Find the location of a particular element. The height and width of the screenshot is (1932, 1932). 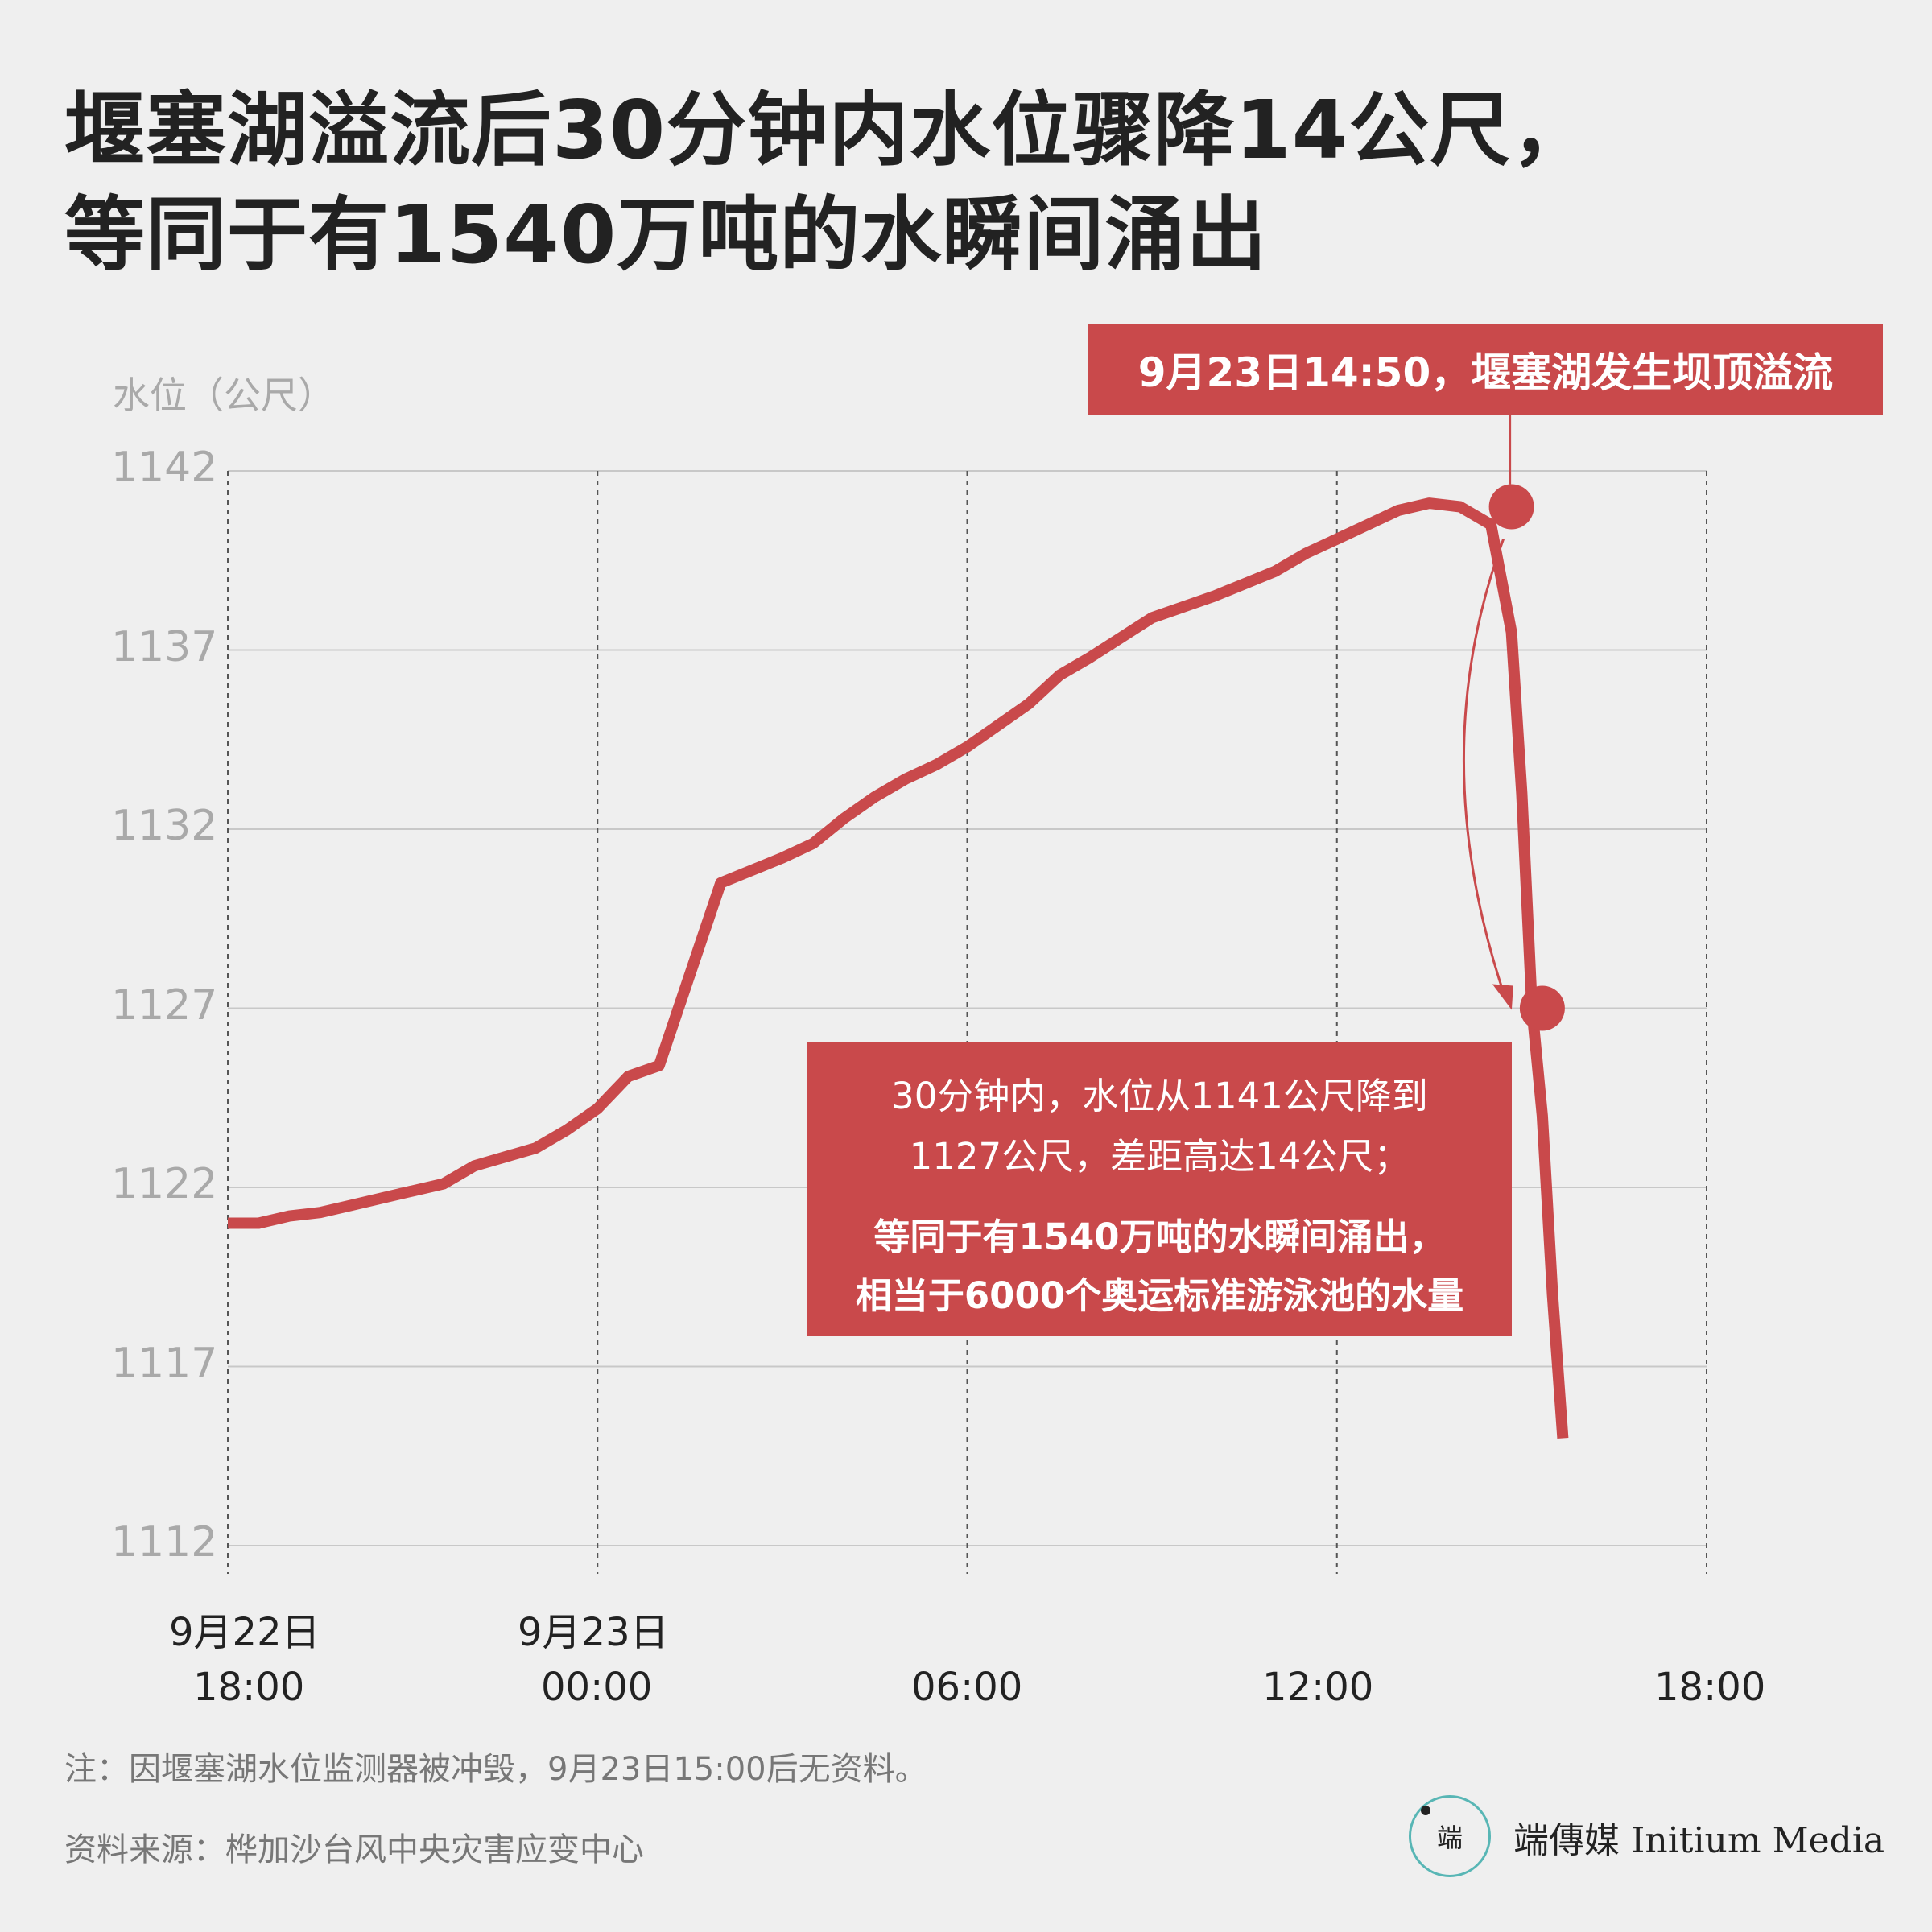

drop-arrow is located at coordinates (1485, 769).